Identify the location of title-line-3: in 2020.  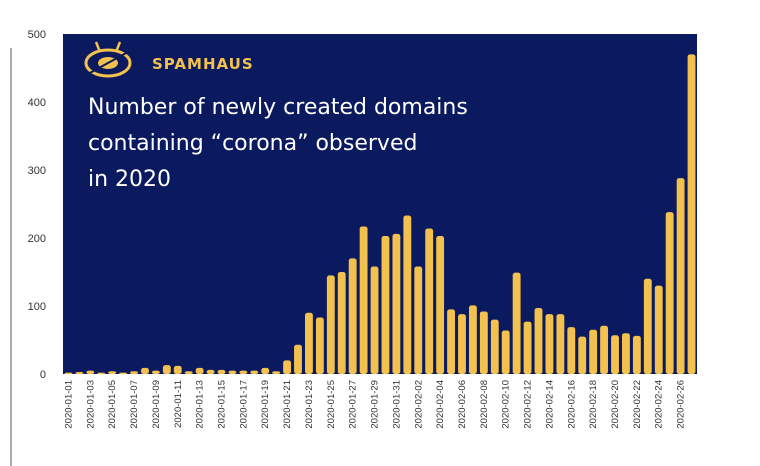
(129, 179).